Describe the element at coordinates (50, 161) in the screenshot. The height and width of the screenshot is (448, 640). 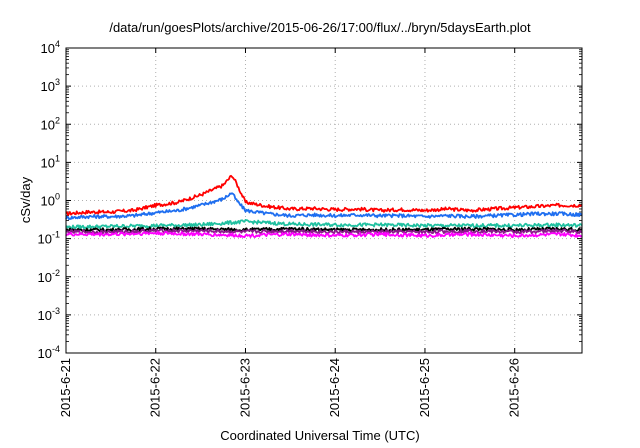
I see `y-tick-label: 10¹` at that location.